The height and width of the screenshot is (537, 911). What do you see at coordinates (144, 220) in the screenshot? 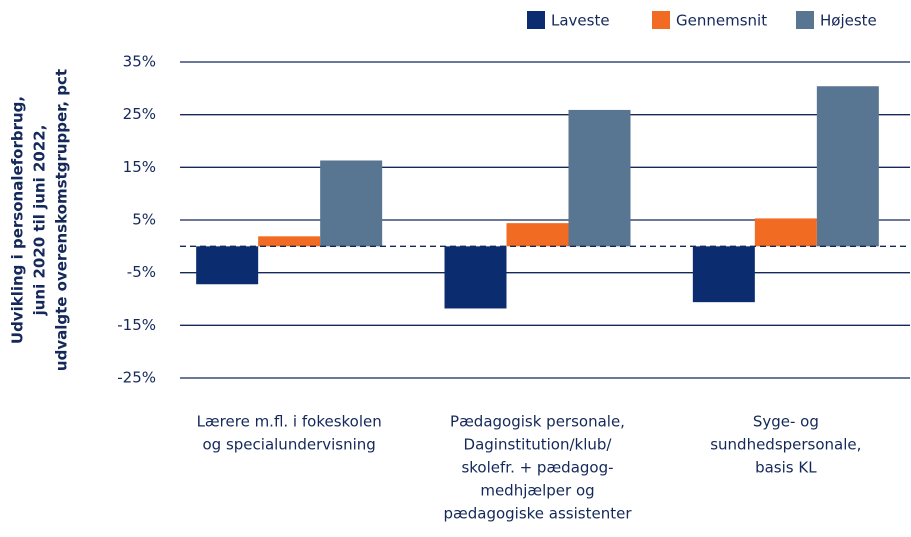
I see `y-tick-label: 5%` at bounding box center [144, 220].